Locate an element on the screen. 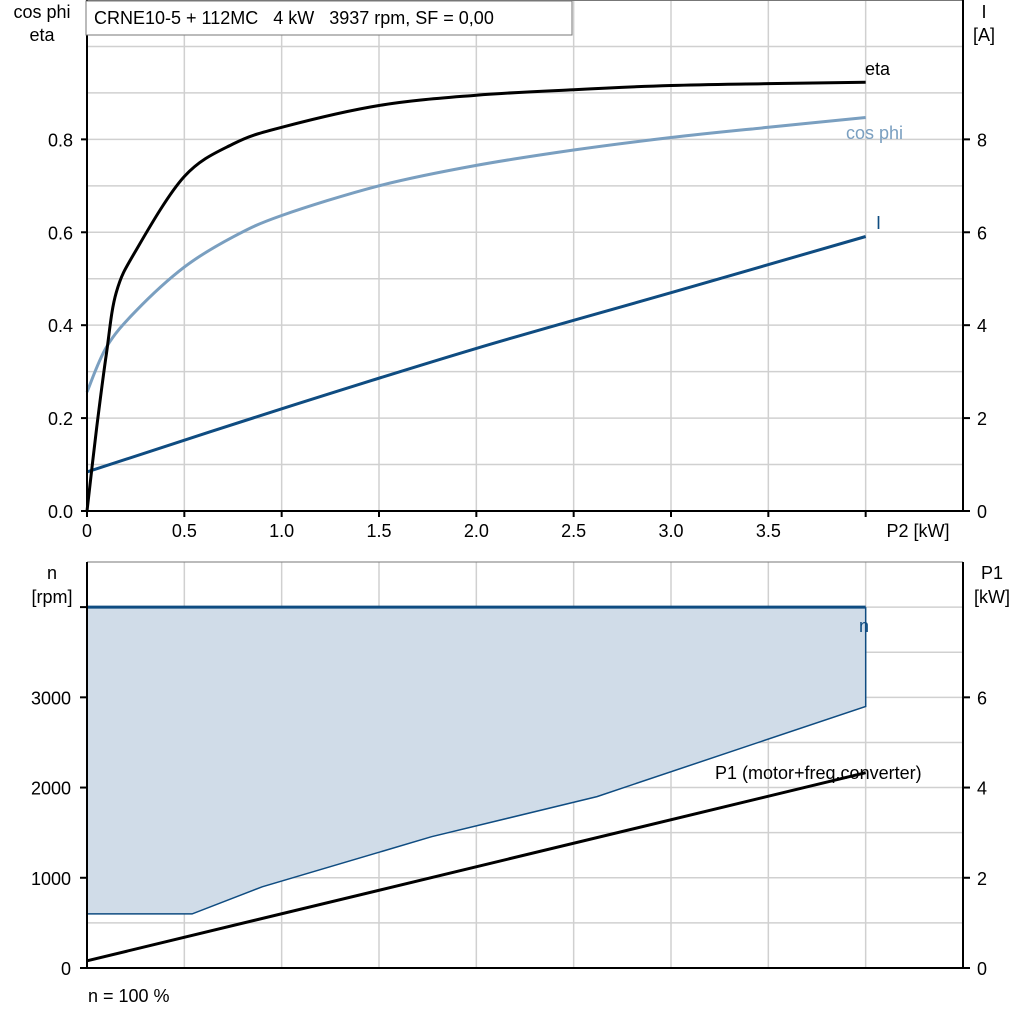 The width and height of the screenshot is (1024, 1024). p1-line is located at coordinates (476, 867).